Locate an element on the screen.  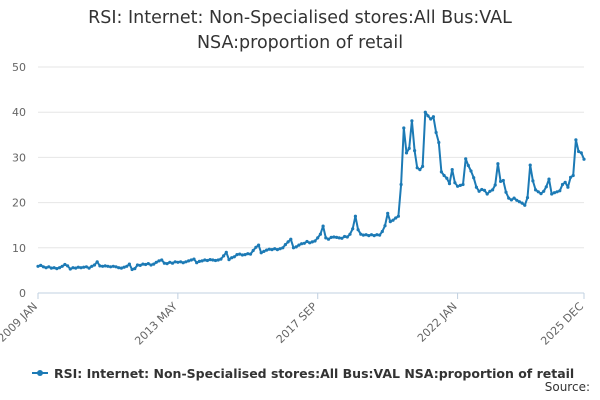
x-tick-label: 2009 JAN is located at coordinates (20, 322).